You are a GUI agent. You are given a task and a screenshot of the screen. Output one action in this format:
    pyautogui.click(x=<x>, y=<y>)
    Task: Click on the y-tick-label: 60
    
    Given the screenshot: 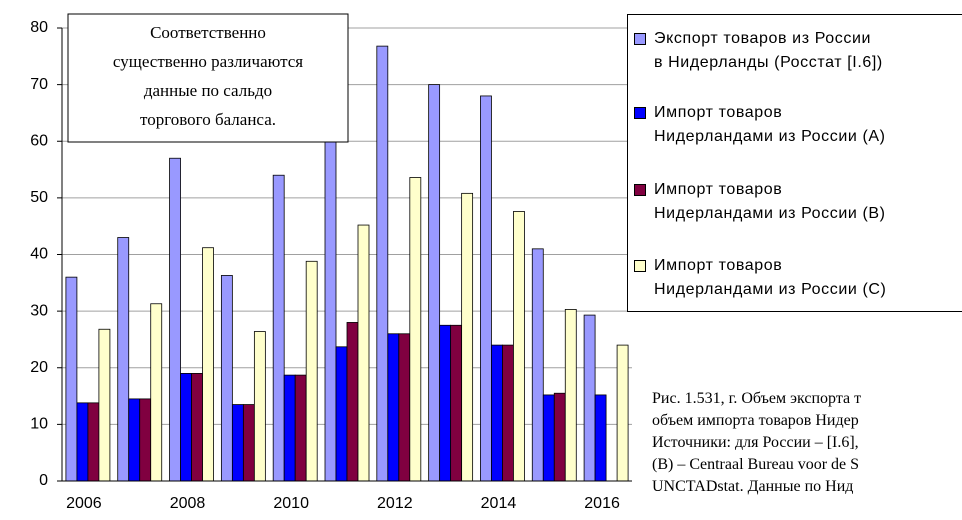 What is the action you would take?
    pyautogui.click(x=39, y=140)
    